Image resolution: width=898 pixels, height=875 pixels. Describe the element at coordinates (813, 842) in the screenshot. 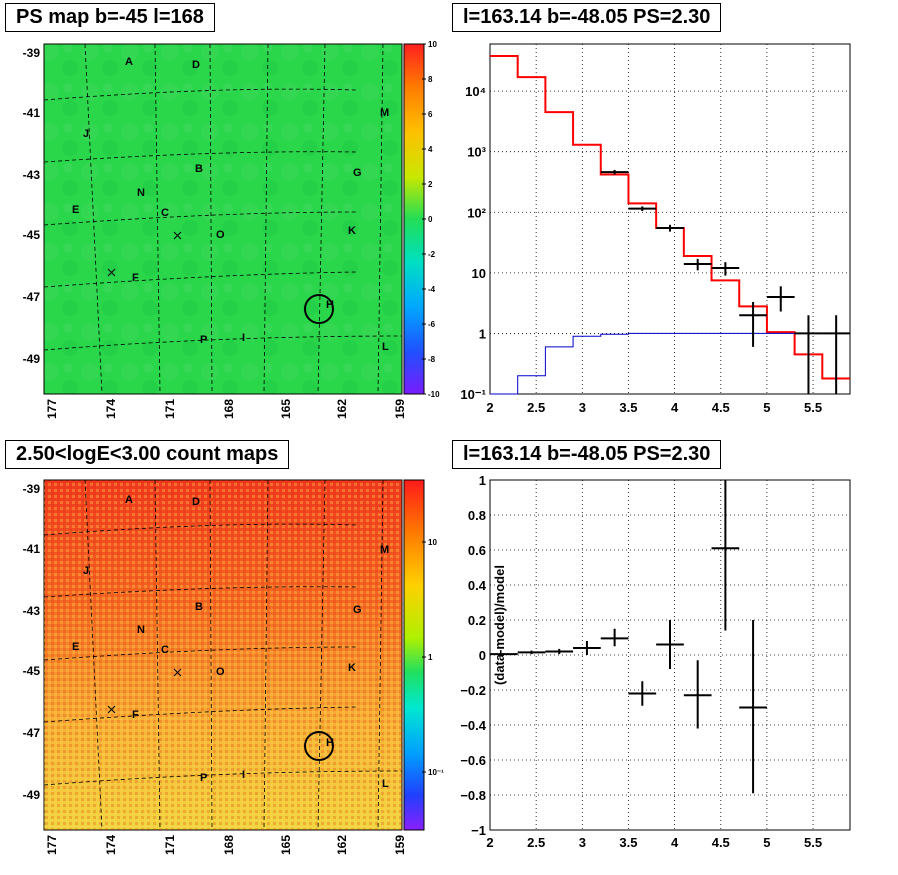

I see `residual-x-tick-label: 5.5` at that location.